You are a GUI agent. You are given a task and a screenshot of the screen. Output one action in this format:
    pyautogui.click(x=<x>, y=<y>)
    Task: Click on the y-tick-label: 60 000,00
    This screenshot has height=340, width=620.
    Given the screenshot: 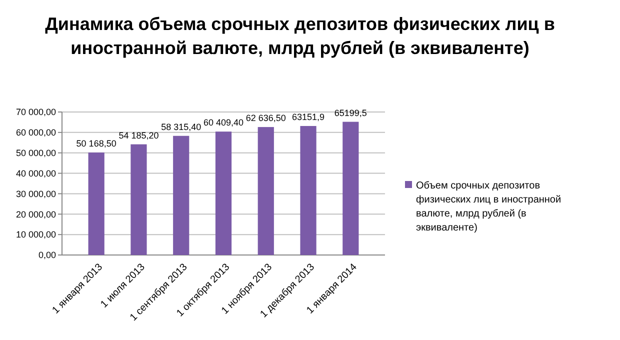 What is the action you would take?
    pyautogui.click(x=36, y=133)
    